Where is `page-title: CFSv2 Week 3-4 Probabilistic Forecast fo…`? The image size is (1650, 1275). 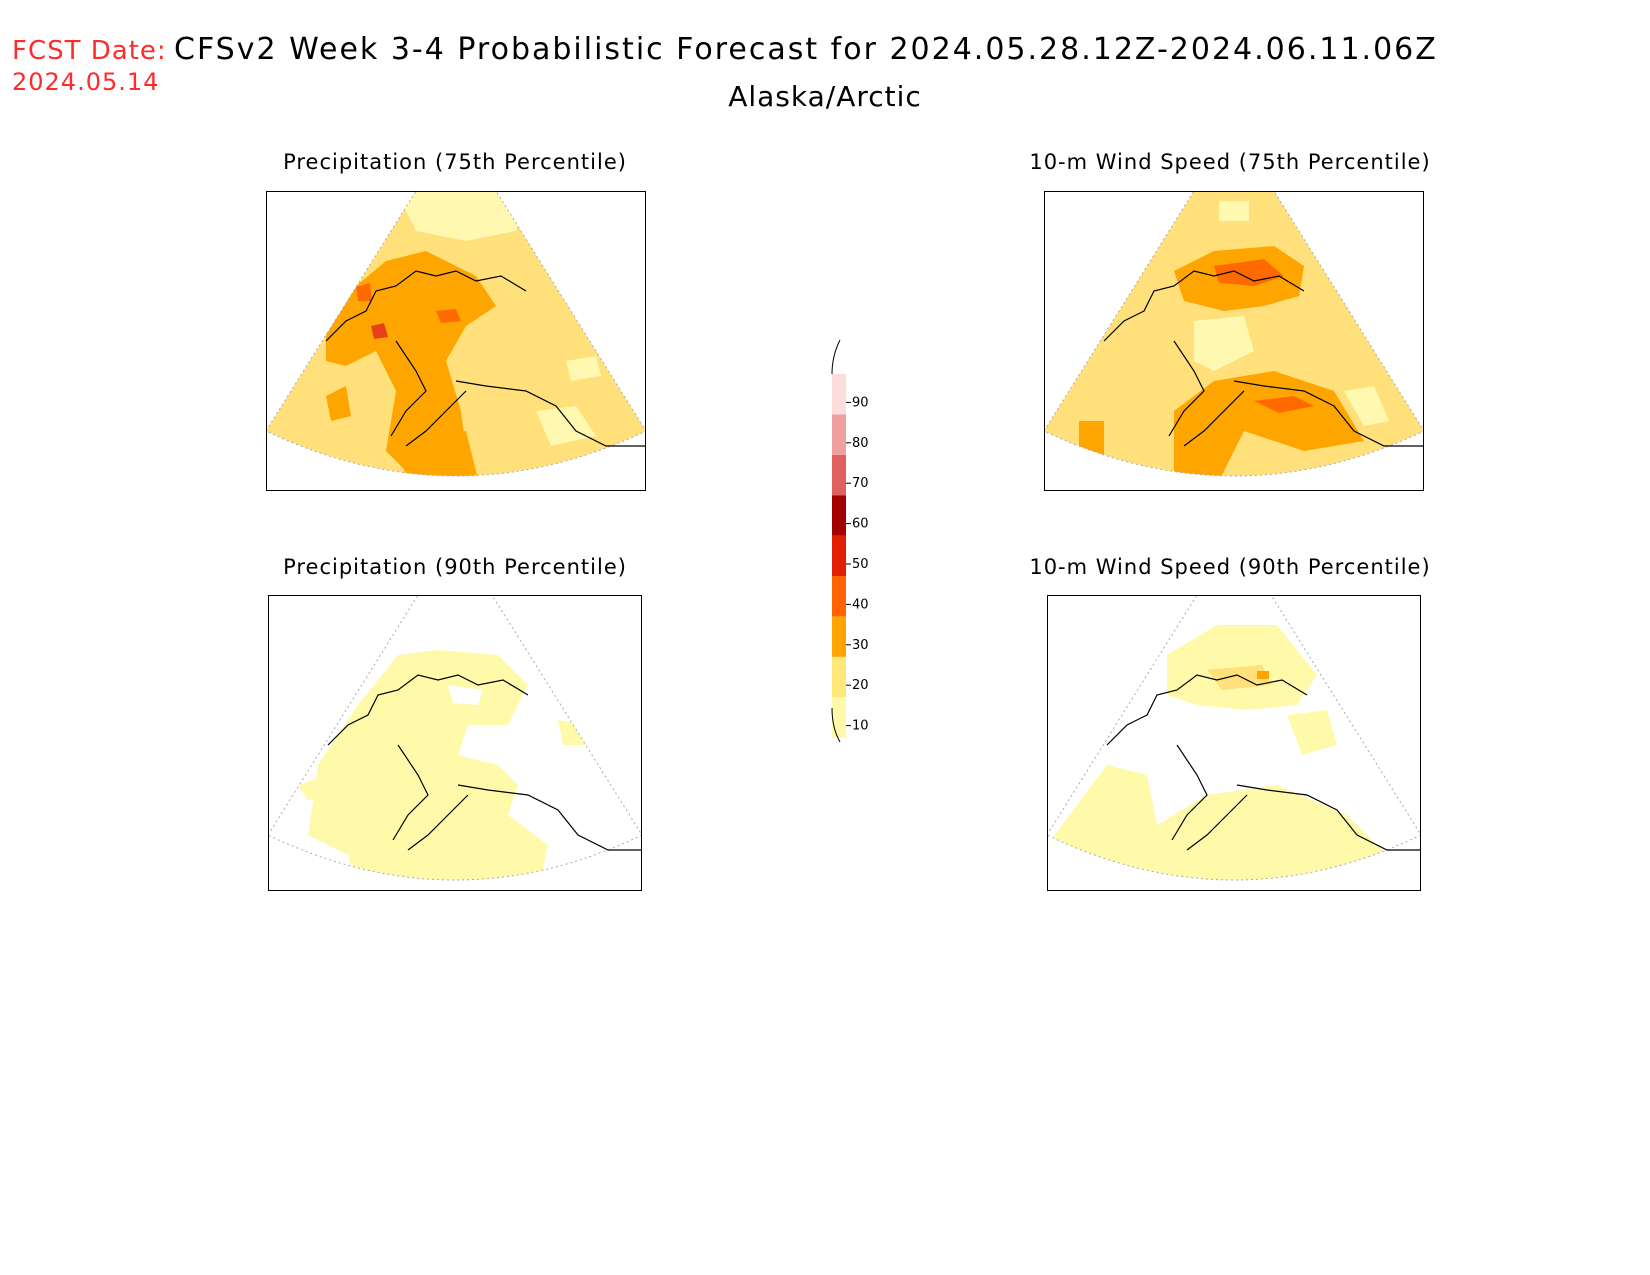 page-title: CFSv2 Week 3-4 Probabilistic Forecast fo… is located at coordinates (806, 49).